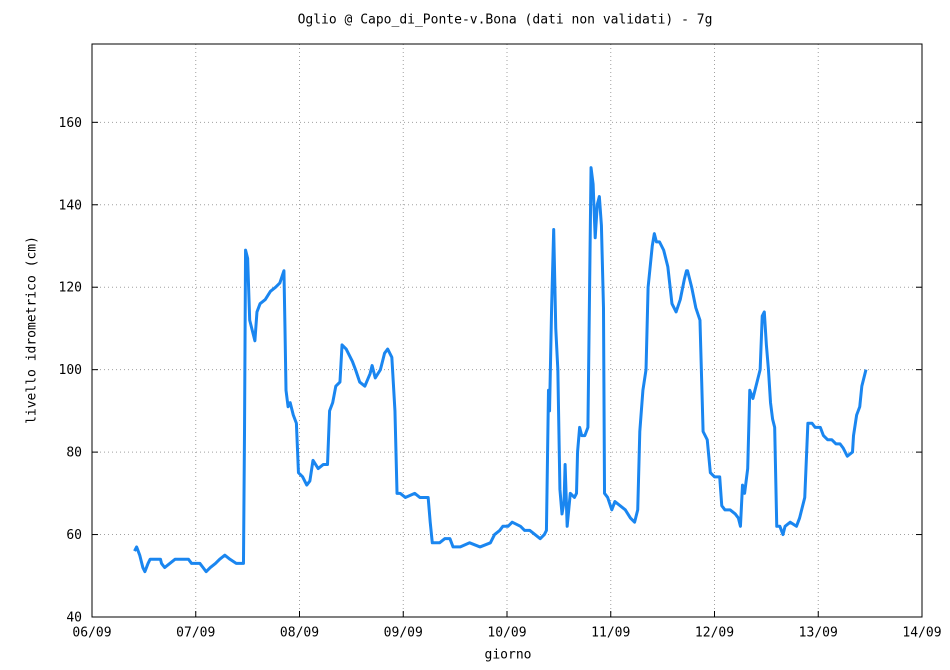  Describe the element at coordinates (299, 633) in the screenshot. I see `x-tick-label: 08/09` at that location.